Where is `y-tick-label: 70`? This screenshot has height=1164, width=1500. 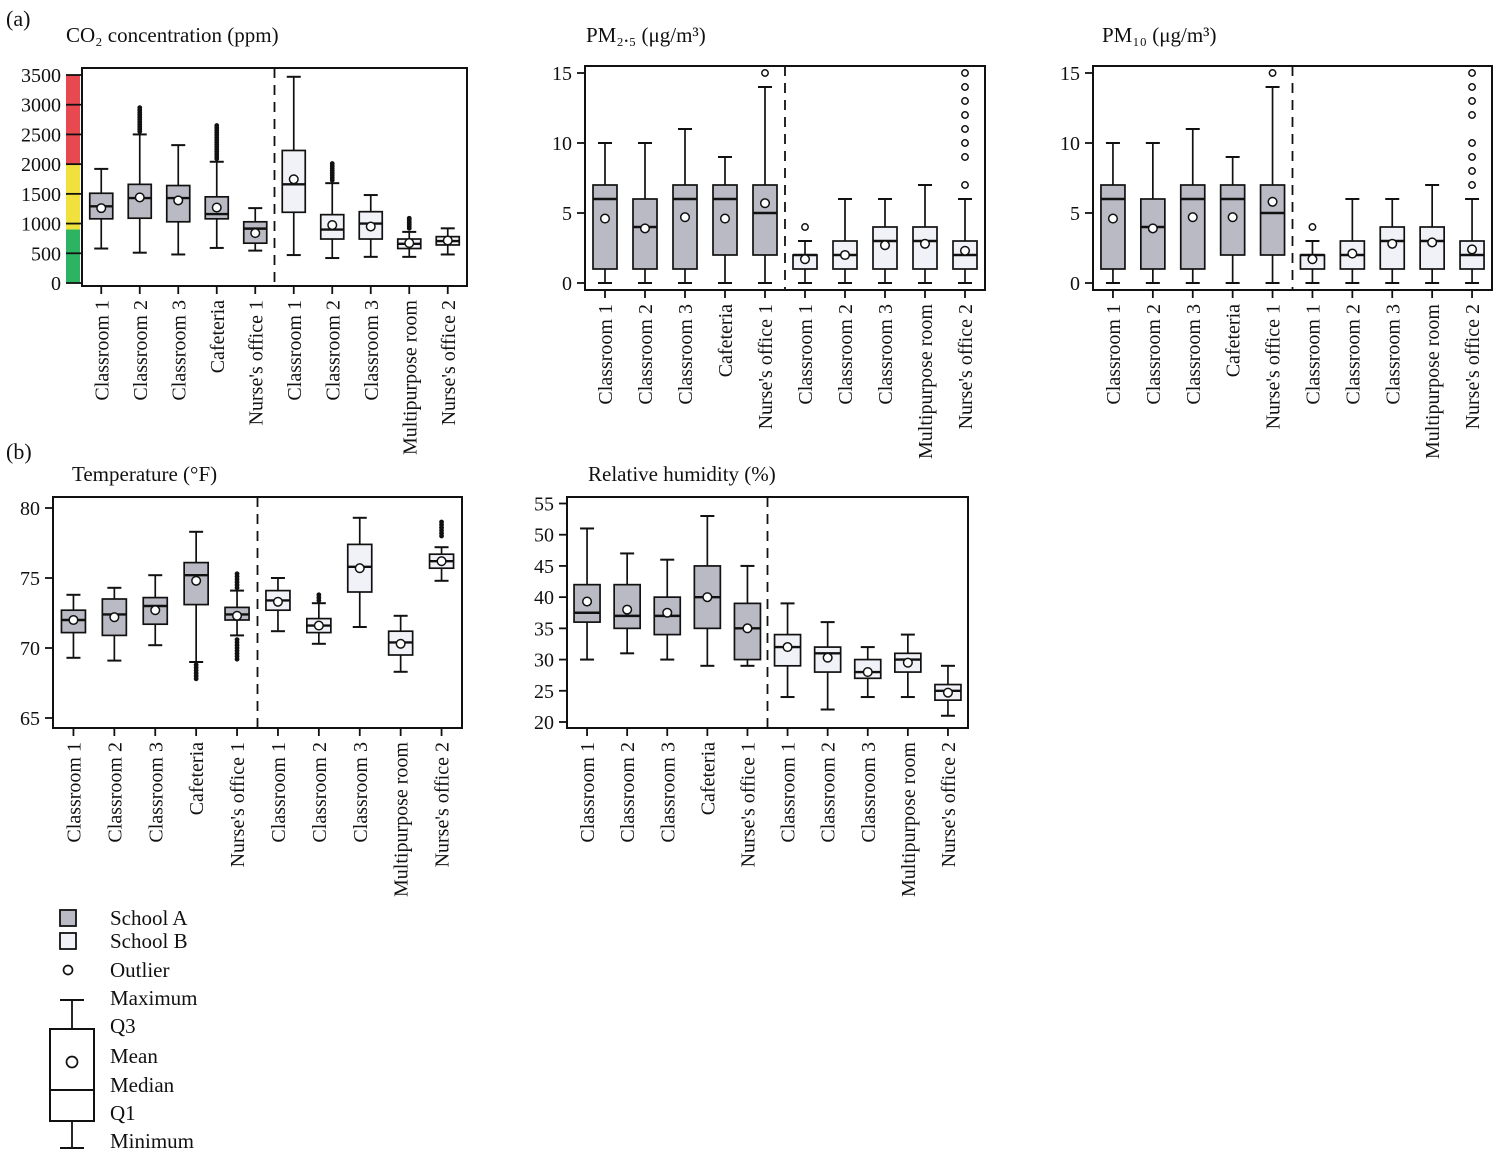 y-tick-label: 70 is located at coordinates (30, 649).